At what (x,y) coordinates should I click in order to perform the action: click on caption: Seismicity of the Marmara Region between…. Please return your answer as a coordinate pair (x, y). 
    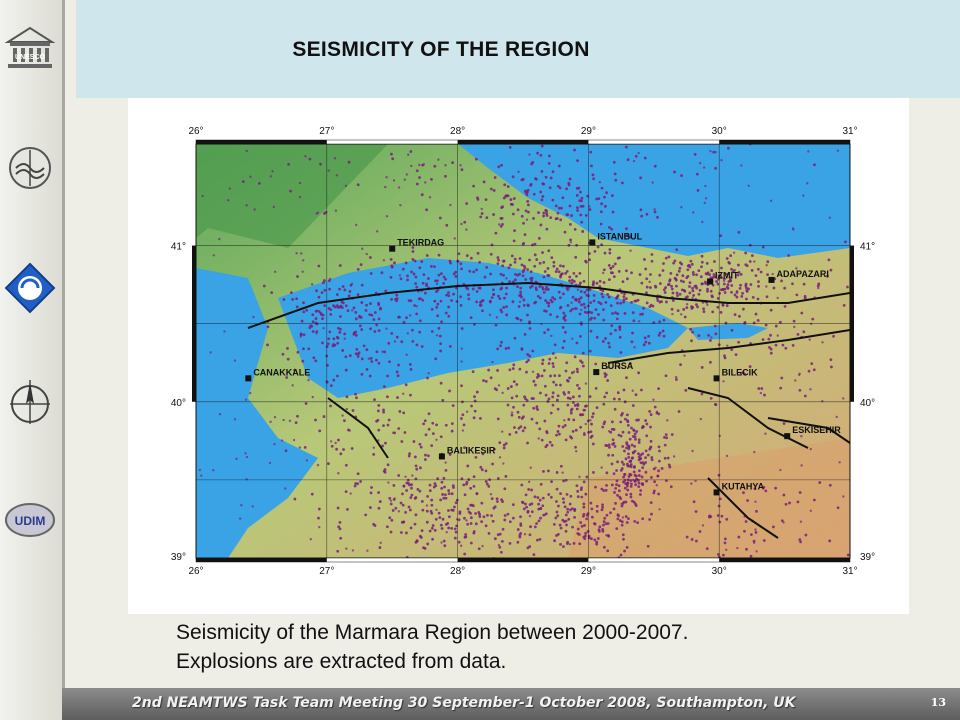
    Looking at the image, I should click on (432, 647).